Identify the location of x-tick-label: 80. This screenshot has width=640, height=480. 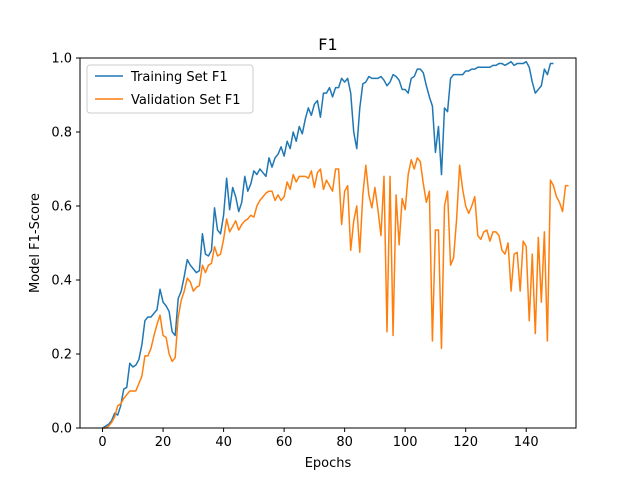
(344, 442).